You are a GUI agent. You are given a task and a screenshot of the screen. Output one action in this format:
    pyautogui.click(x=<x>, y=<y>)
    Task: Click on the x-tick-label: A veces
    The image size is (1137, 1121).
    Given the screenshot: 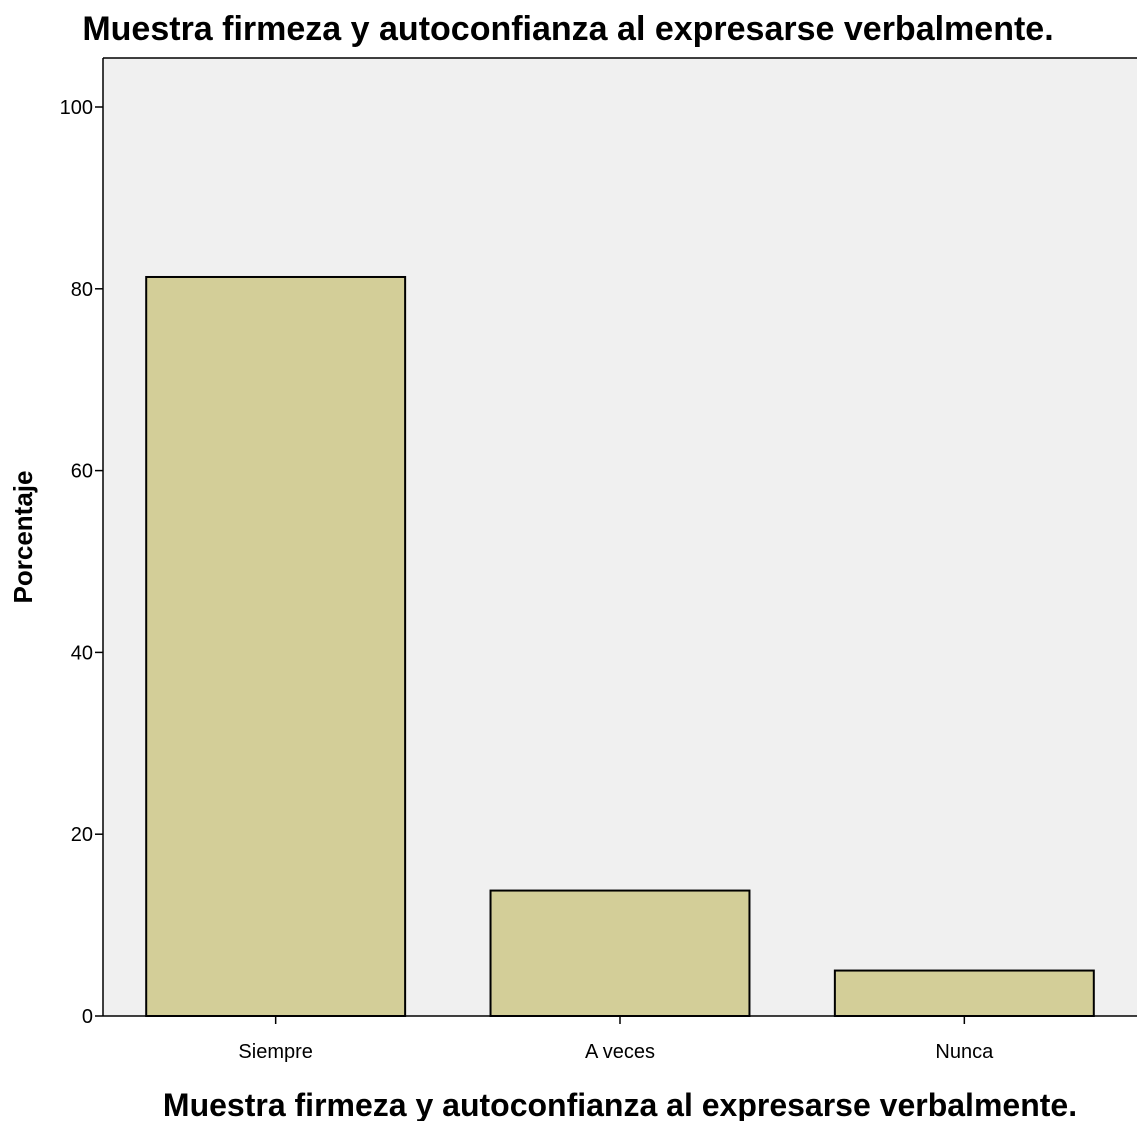 What is the action you would take?
    pyautogui.click(x=620, y=1052)
    